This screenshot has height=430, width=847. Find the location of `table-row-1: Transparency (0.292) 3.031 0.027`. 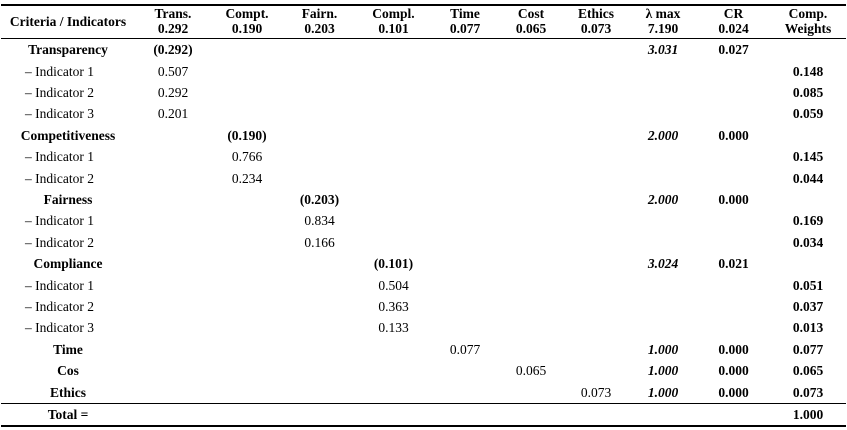

table-row-1: Transparency (0.292) 3.031 0.027 is located at coordinates (423, 50).